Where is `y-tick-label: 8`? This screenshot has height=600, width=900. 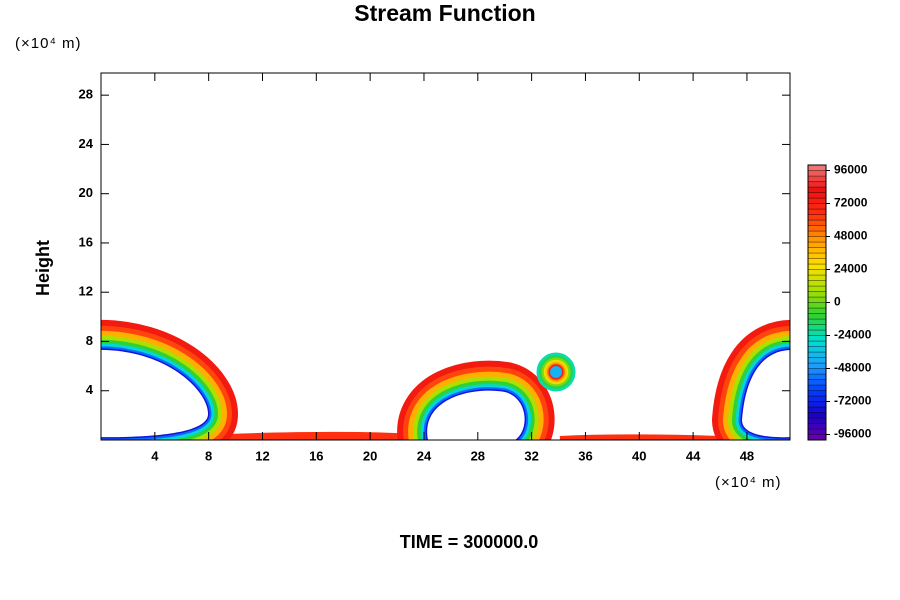 y-tick-label: 8 is located at coordinates (89, 340).